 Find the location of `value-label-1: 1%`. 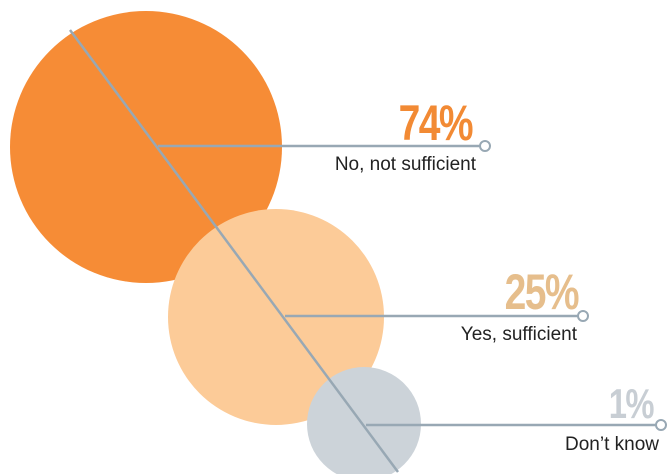

value-label-1: 1% is located at coordinates (631, 403).